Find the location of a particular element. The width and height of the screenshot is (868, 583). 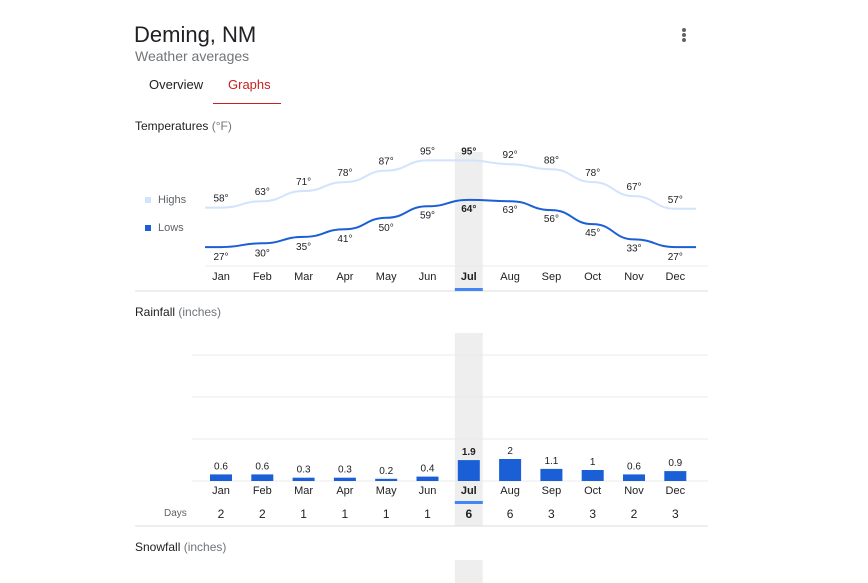

highs-legend-label: Highs is located at coordinates (172, 200).